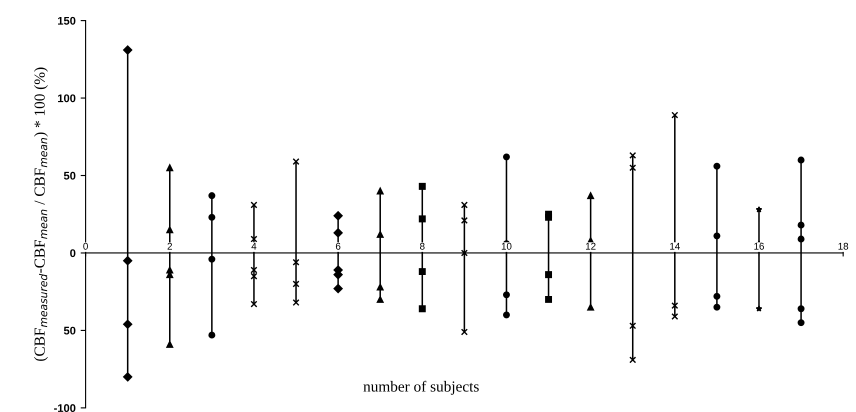  I want to click on y-tick-label: -100, so click(65, 408).